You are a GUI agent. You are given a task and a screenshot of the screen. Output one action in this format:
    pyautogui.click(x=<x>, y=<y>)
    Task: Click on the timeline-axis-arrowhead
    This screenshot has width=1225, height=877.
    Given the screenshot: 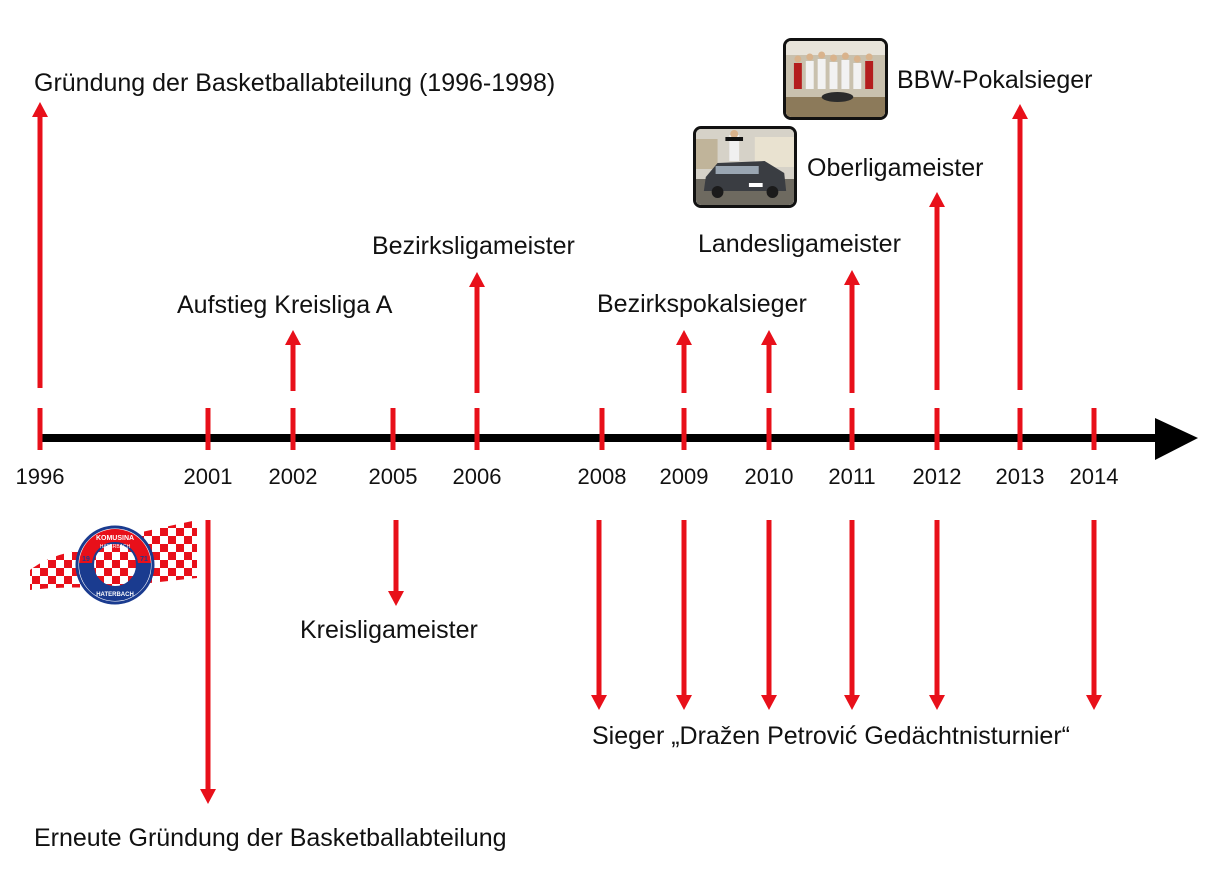 What is the action you would take?
    pyautogui.click(x=1176, y=439)
    